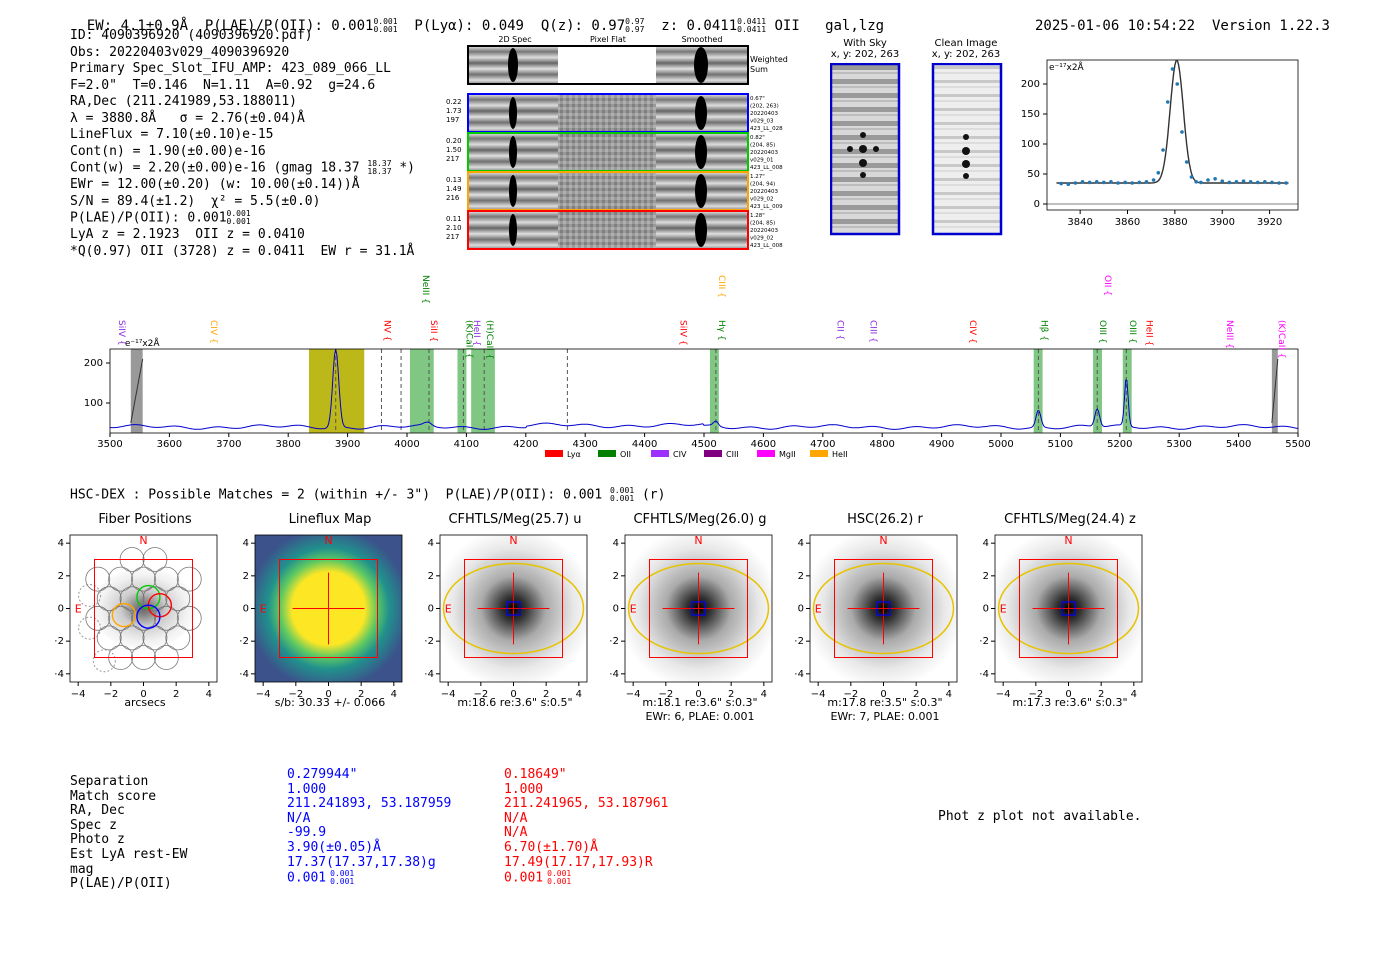 Image resolution: width=1400 pixels, height=953 pixels. I want to click on spectrum-xtick-label: 3800, so click(287, 444).